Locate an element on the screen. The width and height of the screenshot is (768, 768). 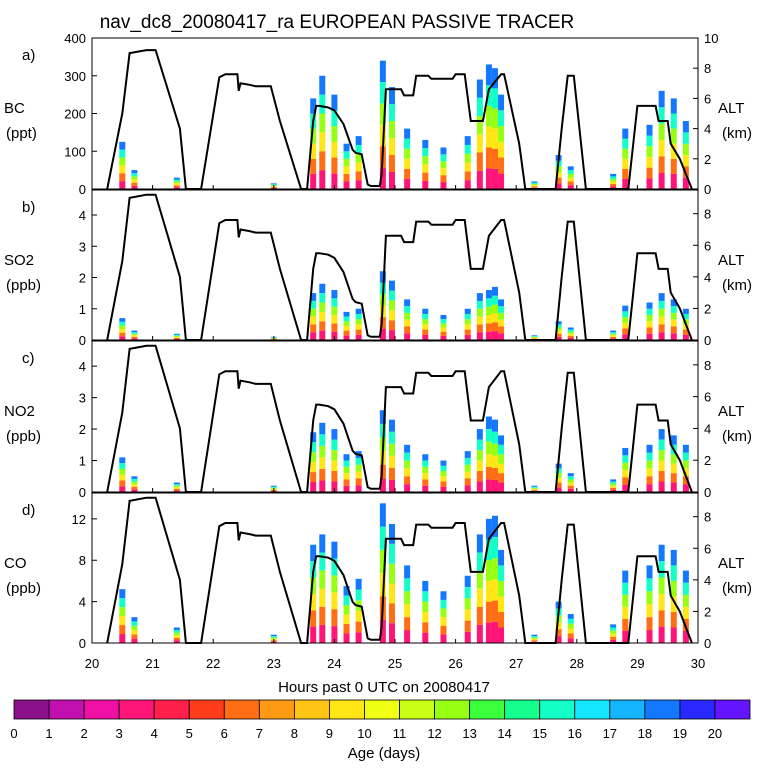
colorbar-tick-label: 16 is located at coordinates (575, 733).